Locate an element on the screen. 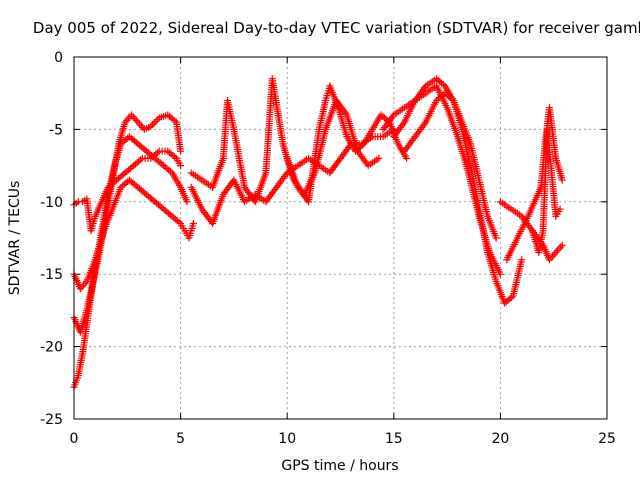 The width and height of the screenshot is (640, 480). x-axis-label: GPS time / hours is located at coordinates (339, 466).